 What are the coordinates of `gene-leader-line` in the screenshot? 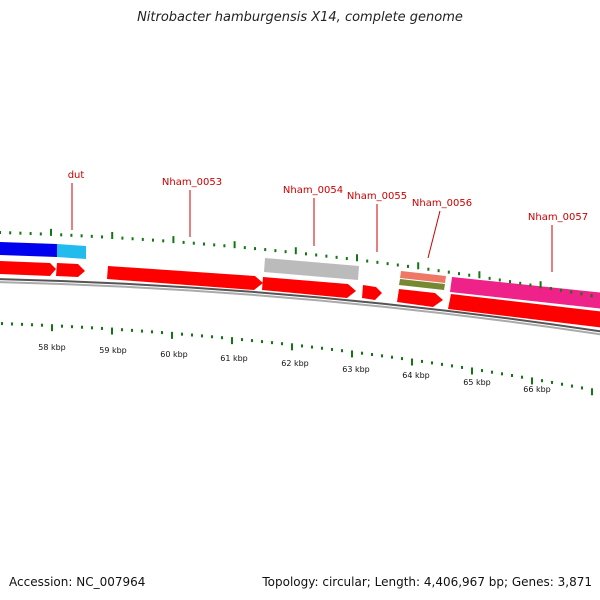 It's located at (434, 234).